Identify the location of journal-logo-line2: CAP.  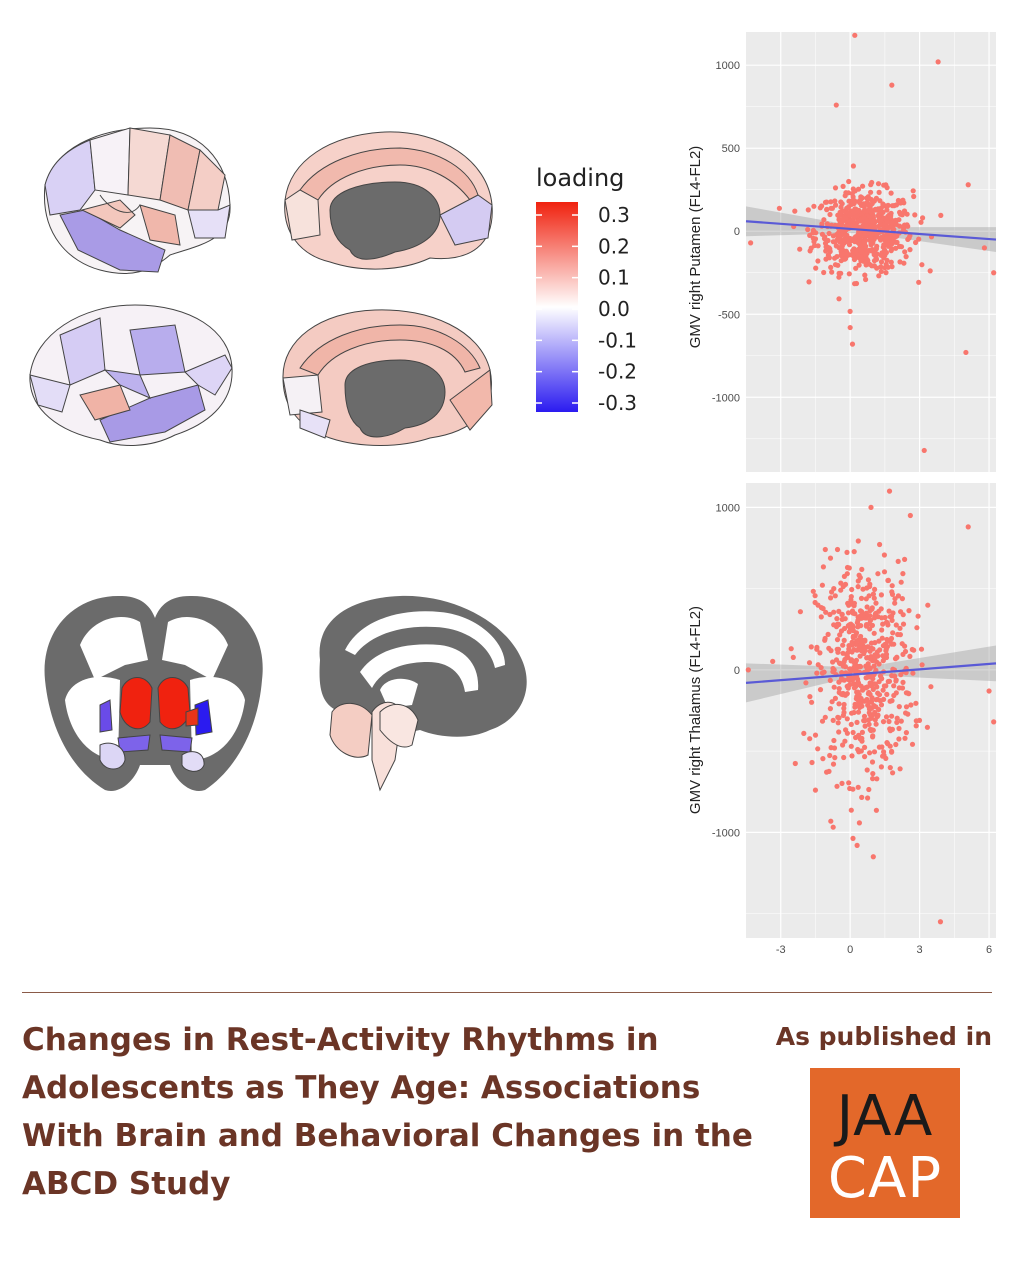
(885, 1178).